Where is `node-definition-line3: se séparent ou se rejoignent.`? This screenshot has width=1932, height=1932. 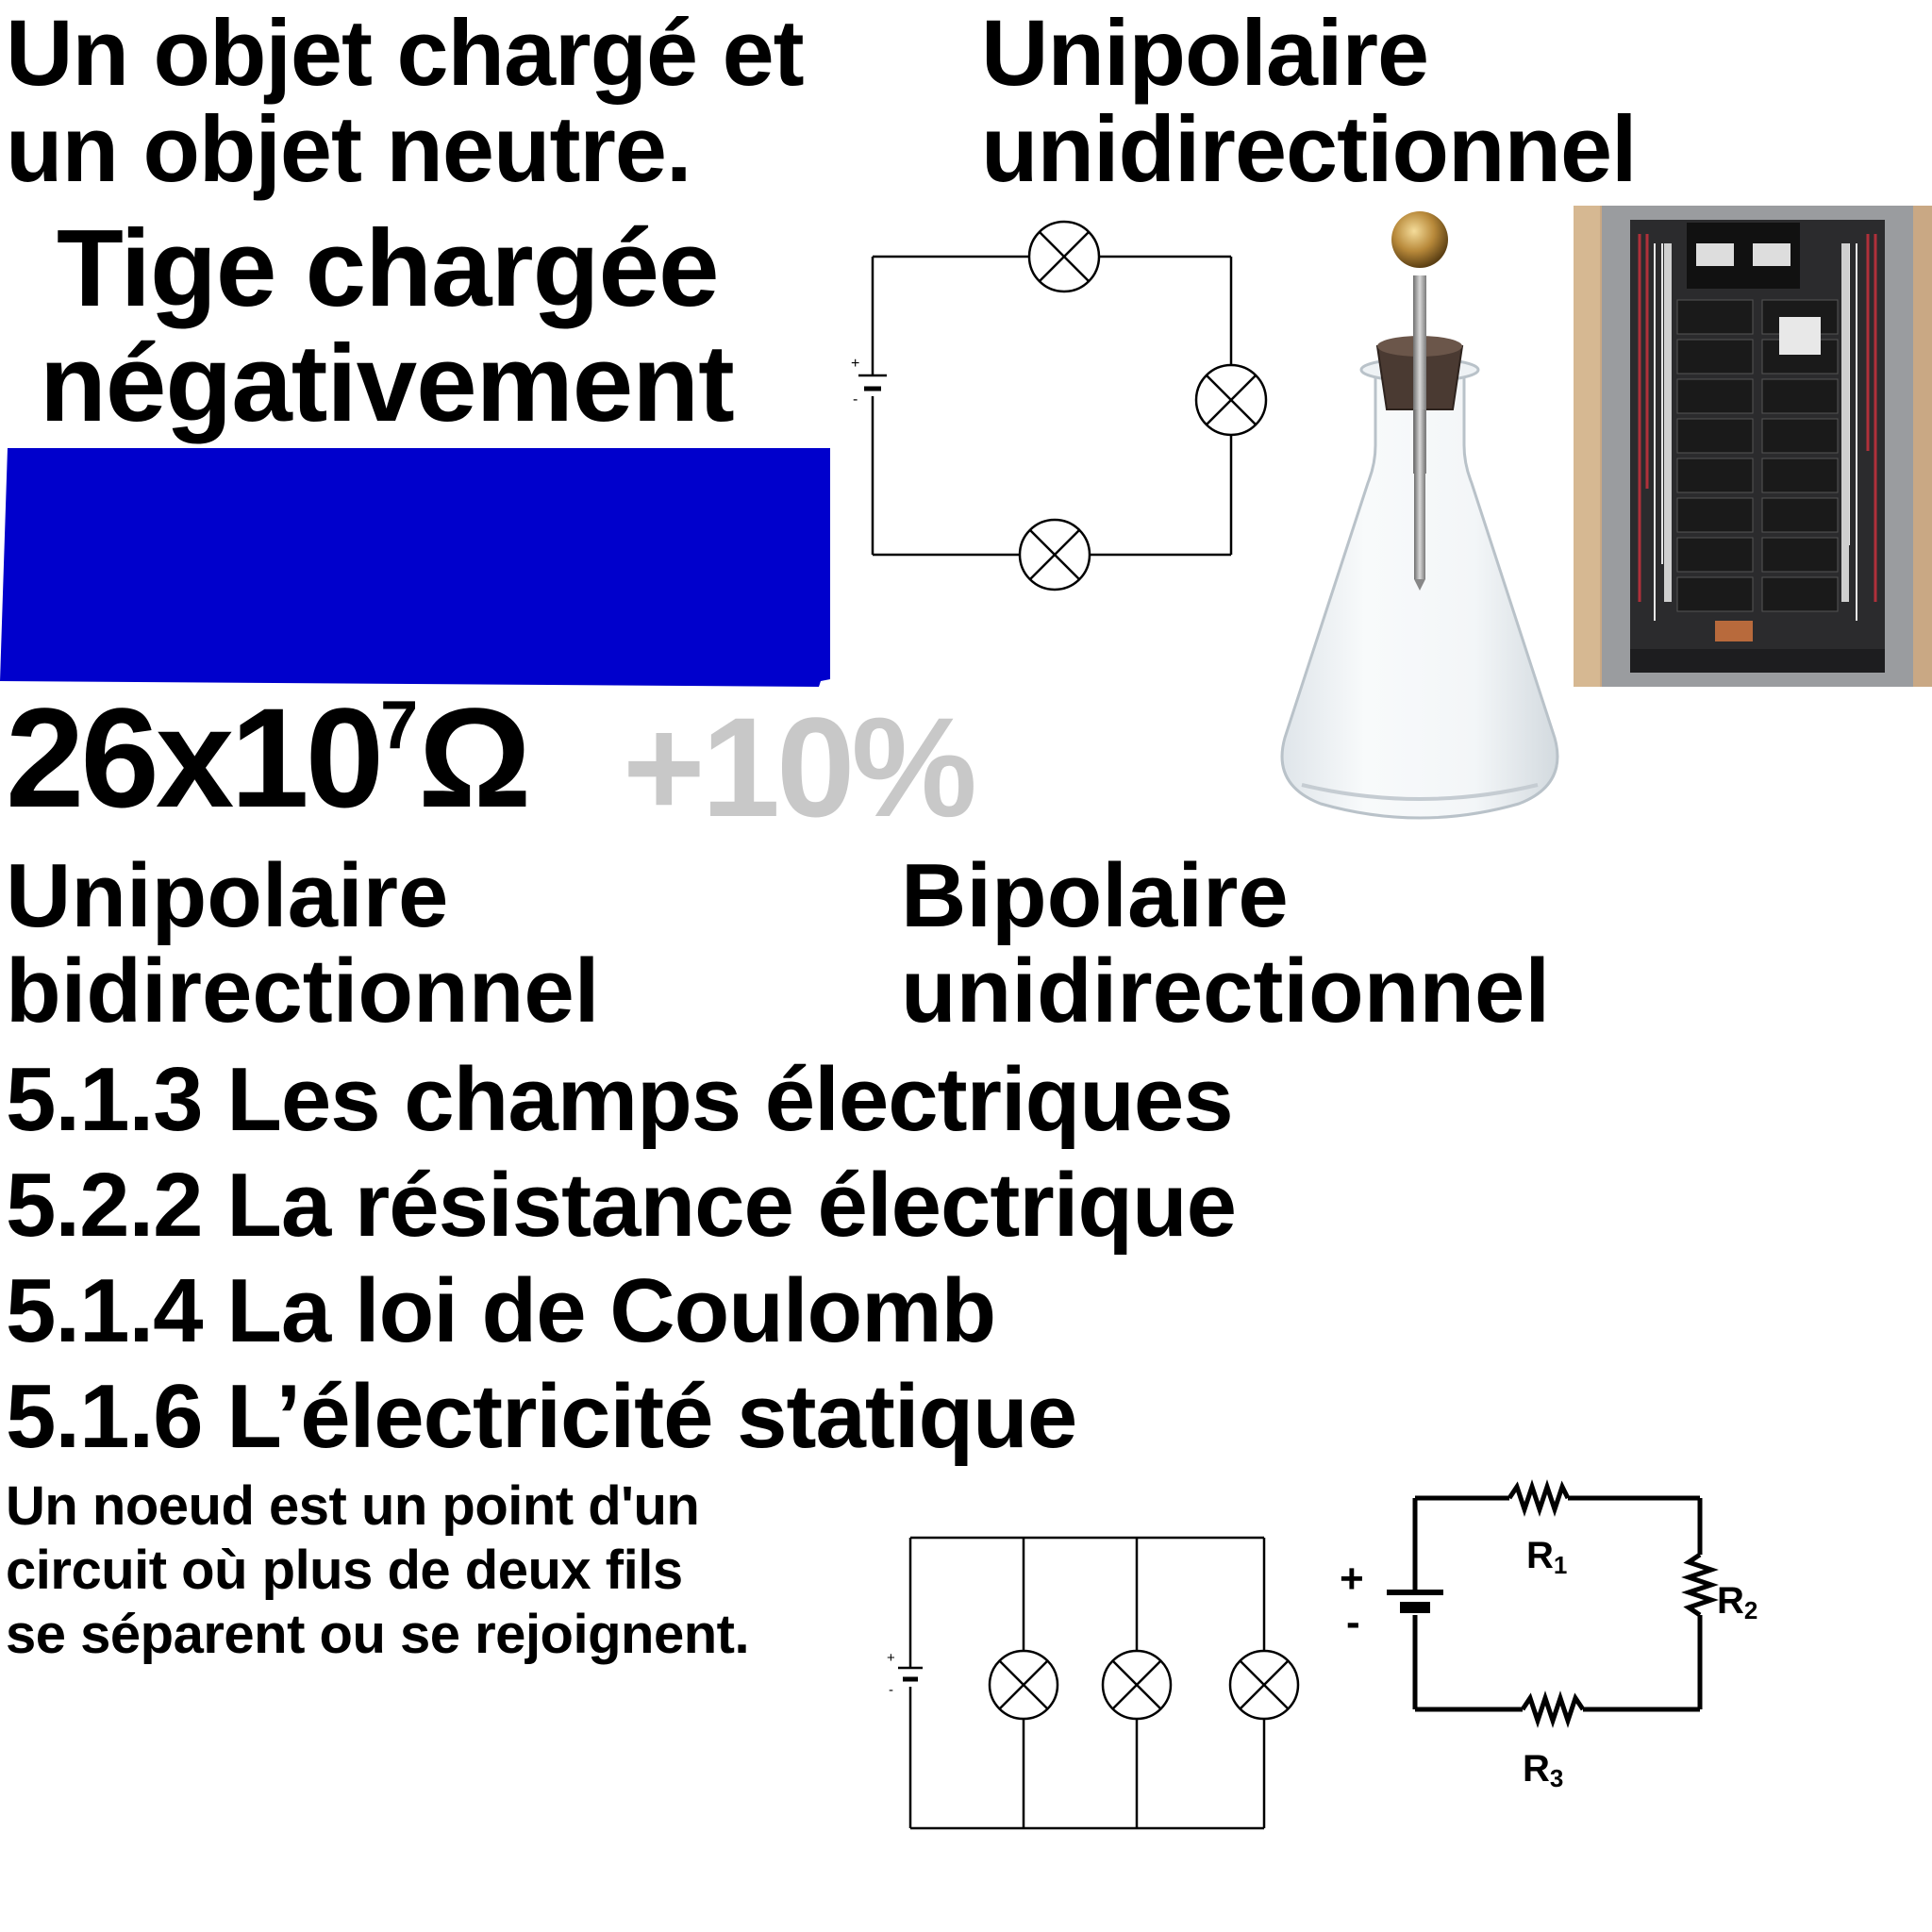
node-definition-line3: se séparent ou se rejoignent. is located at coordinates (378, 1635).